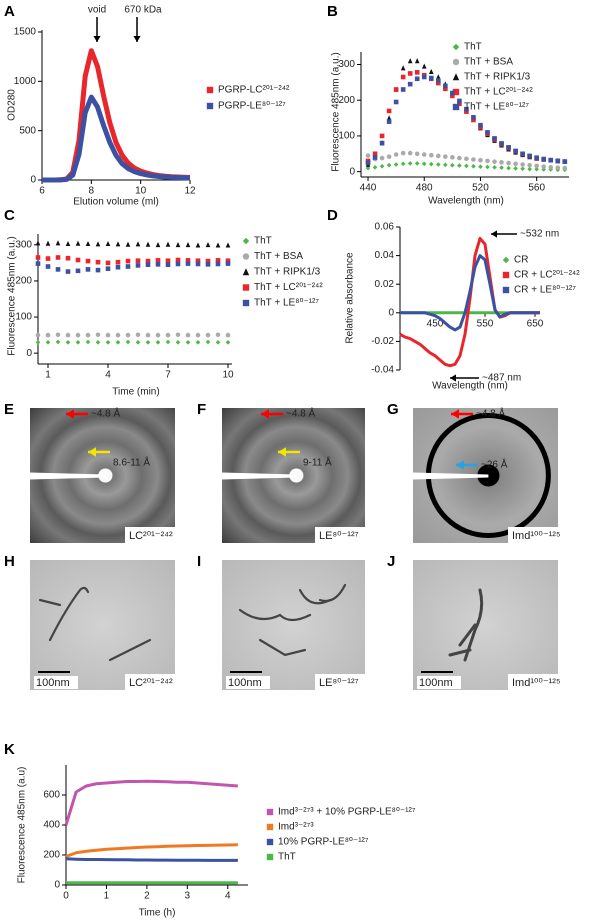 The width and height of the screenshot is (604, 923). I want to click on x-tick-label: 0, so click(66, 896).